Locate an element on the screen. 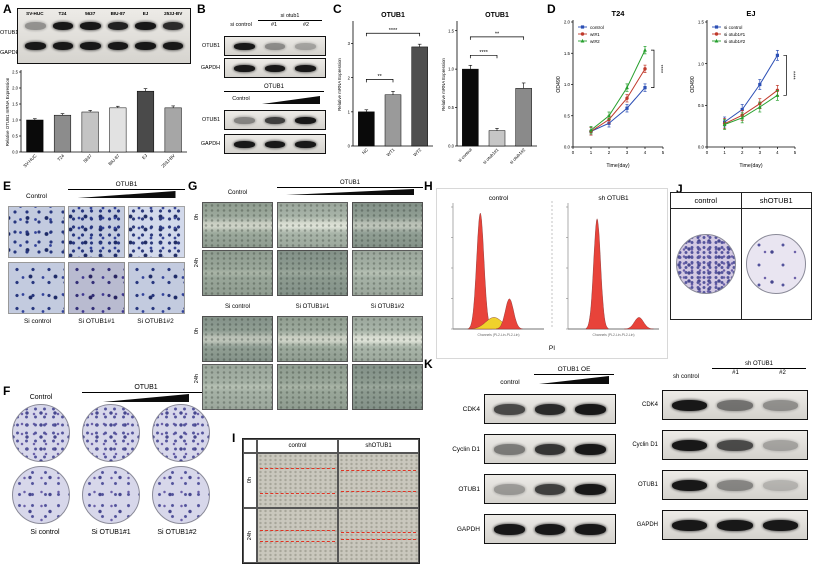 Image resolution: width=815 pixels, height=567 pixels. col-header-shotub1: shOTUB1 is located at coordinates (776, 200).